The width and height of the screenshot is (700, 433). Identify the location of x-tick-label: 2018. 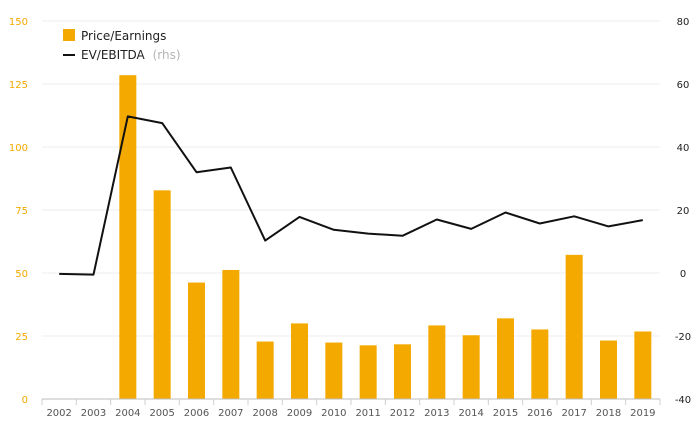
(608, 413).